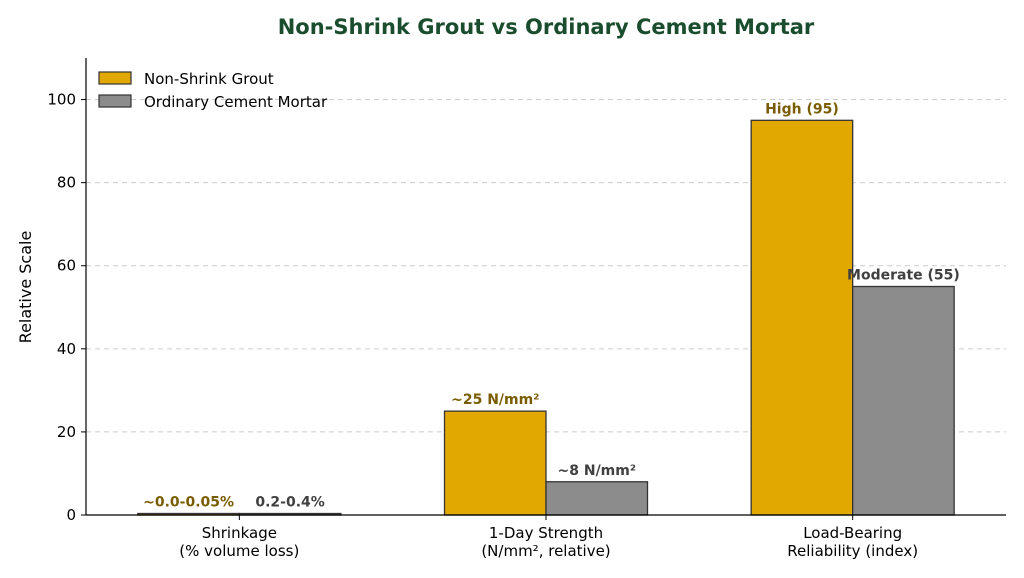 This screenshot has width=1024, height=578. Describe the element at coordinates (495, 400) in the screenshot. I see `data-label: ~25 N/mm²` at that location.